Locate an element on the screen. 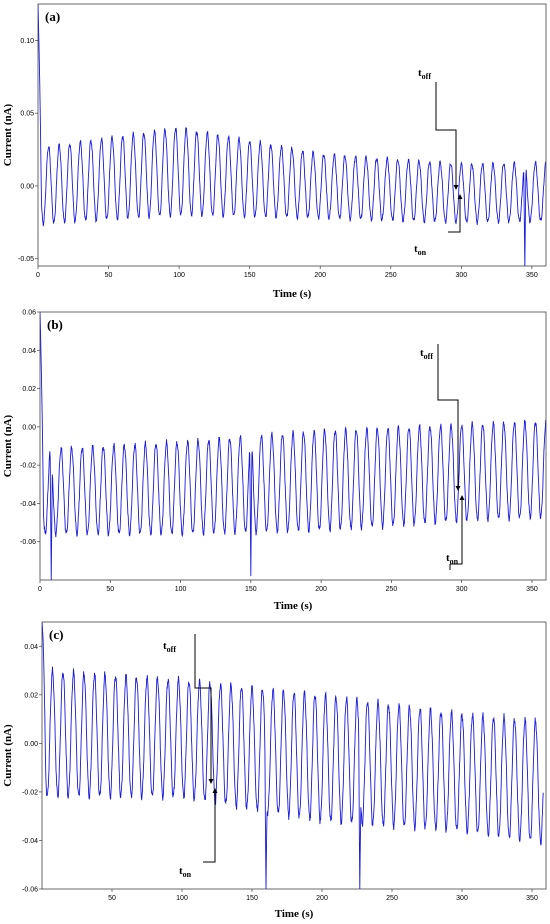  y-tick-label: 0.10 is located at coordinates (27, 41).